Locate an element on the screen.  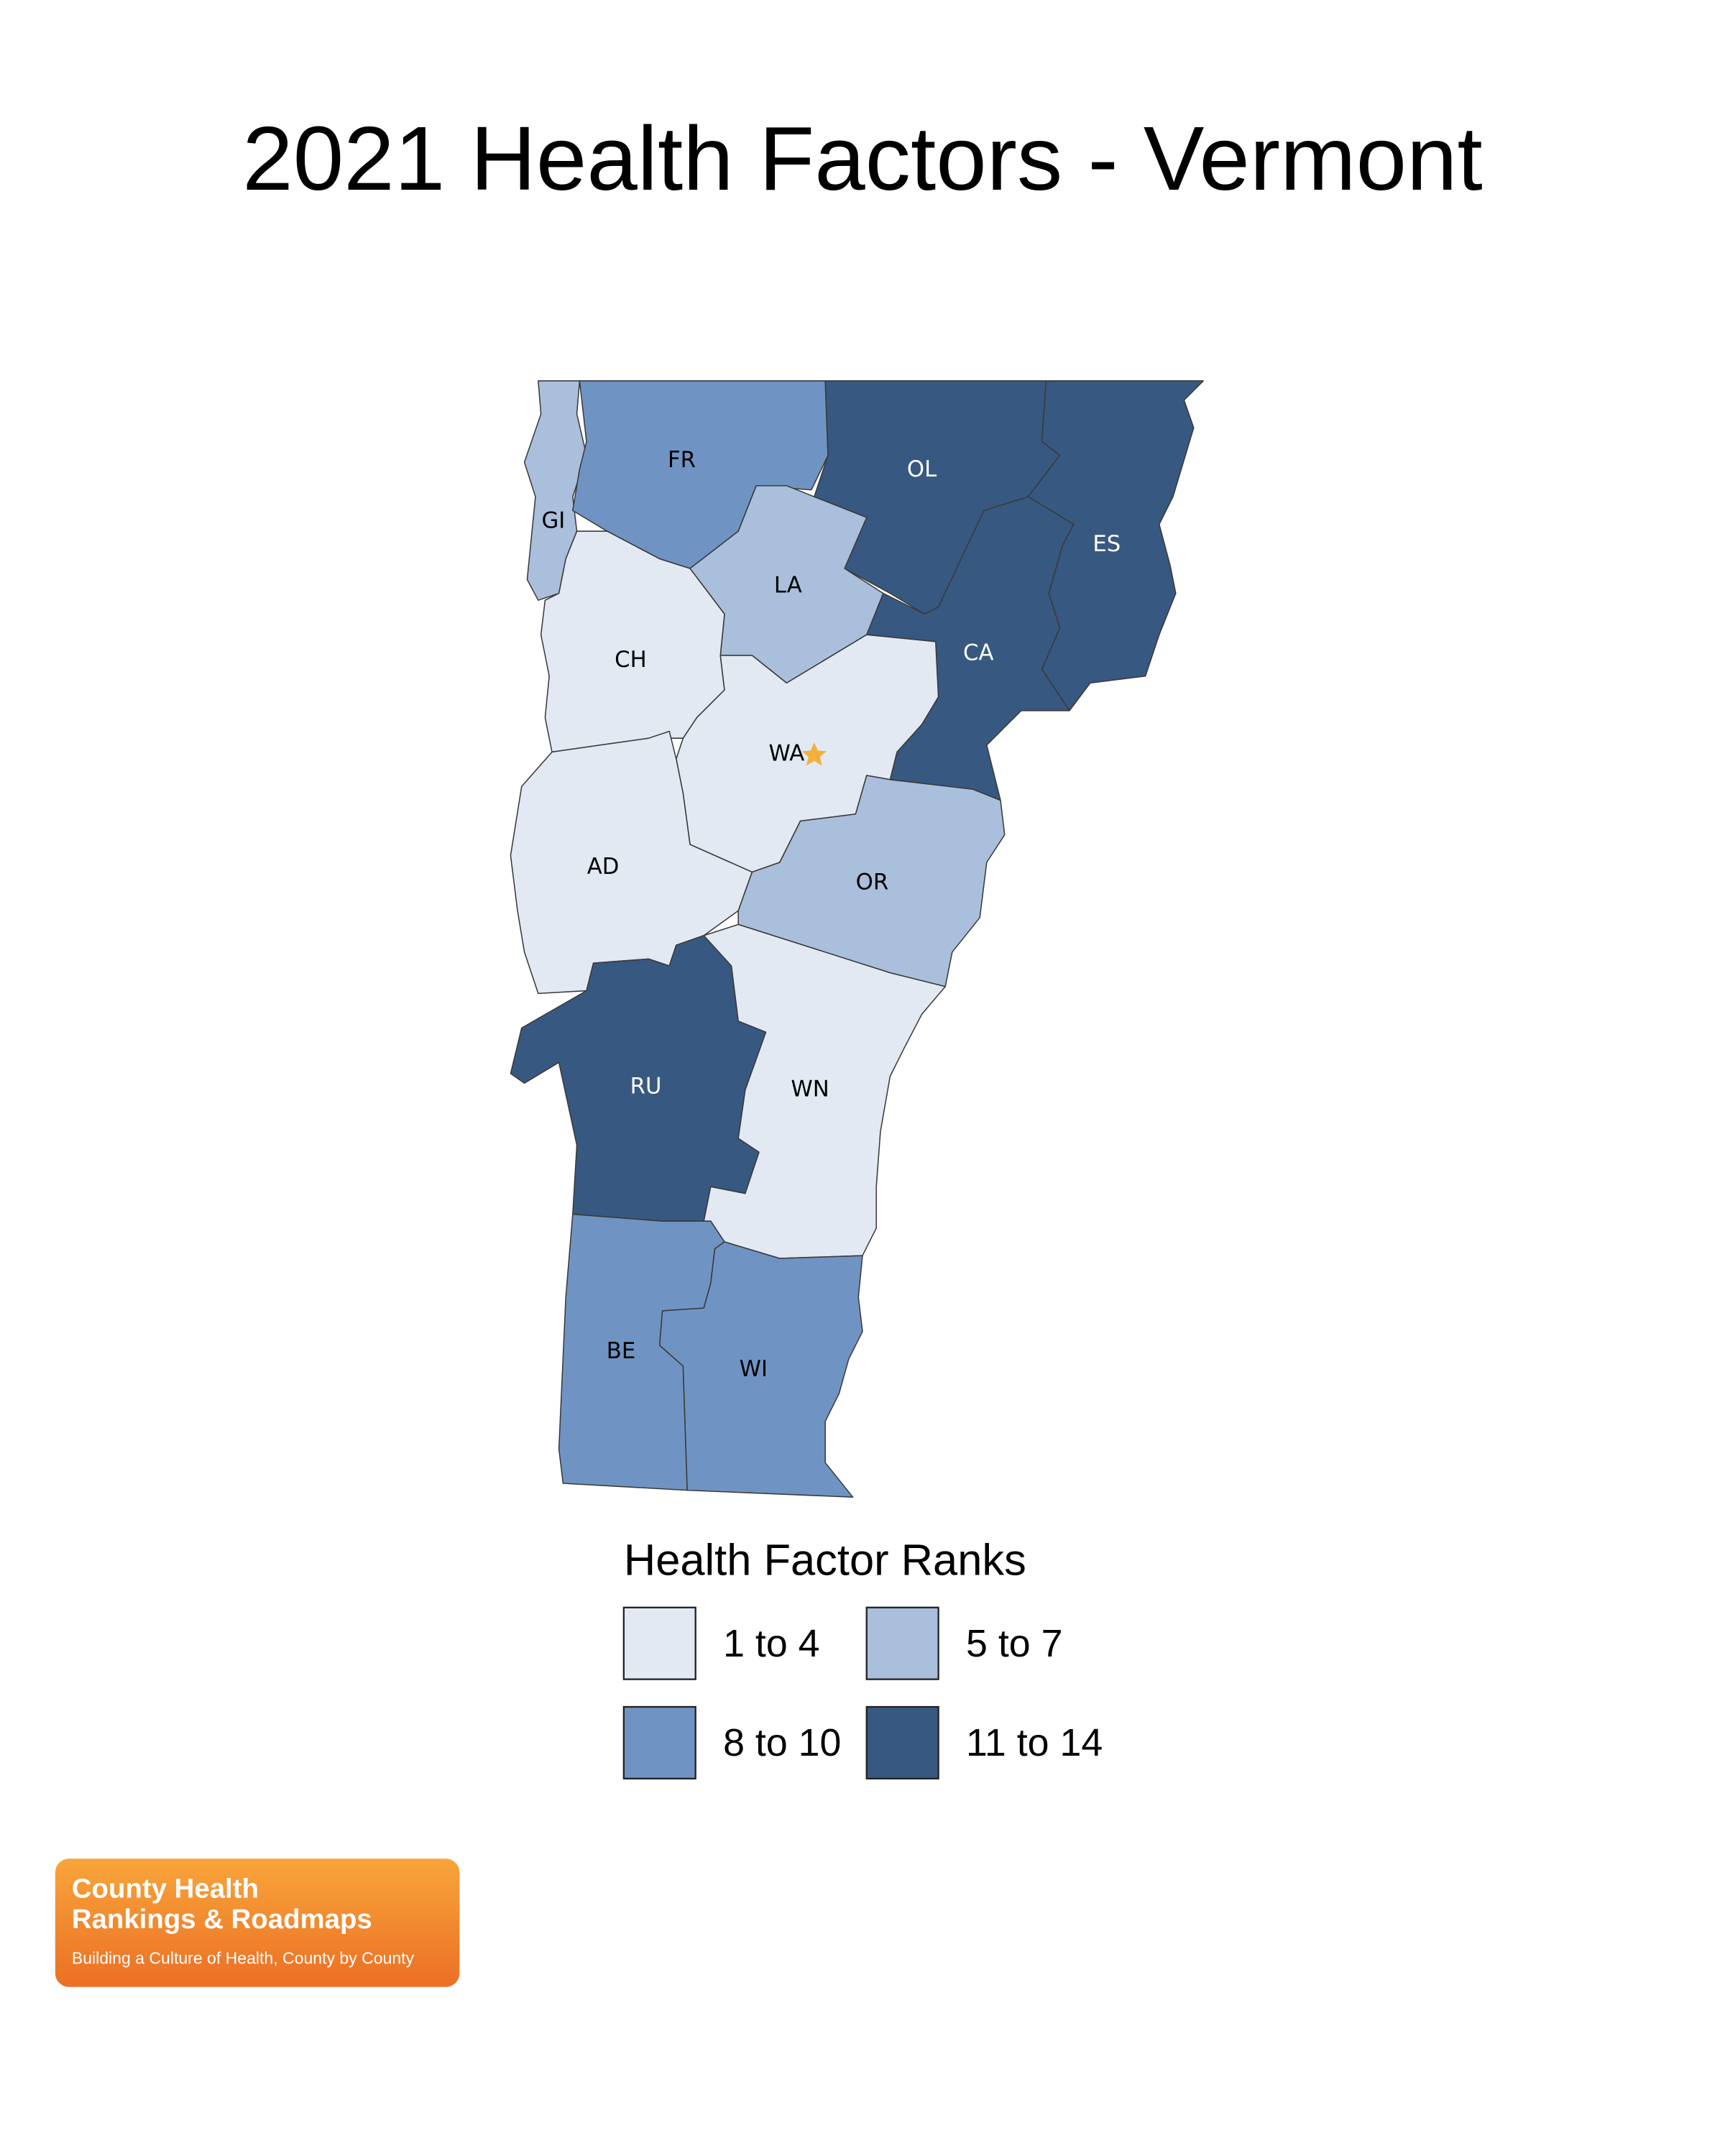
logo-line: Rankings & Roadmaps is located at coordinates (222, 1919).